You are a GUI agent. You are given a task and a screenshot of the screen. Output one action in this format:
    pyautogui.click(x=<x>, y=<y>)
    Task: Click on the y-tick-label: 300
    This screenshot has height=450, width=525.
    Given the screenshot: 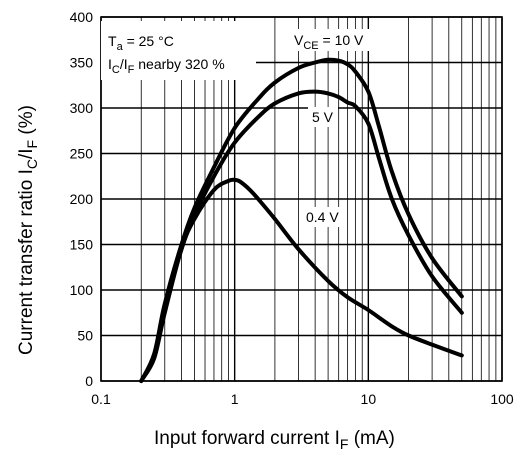 What is the action you would take?
    pyautogui.click(x=82, y=108)
    